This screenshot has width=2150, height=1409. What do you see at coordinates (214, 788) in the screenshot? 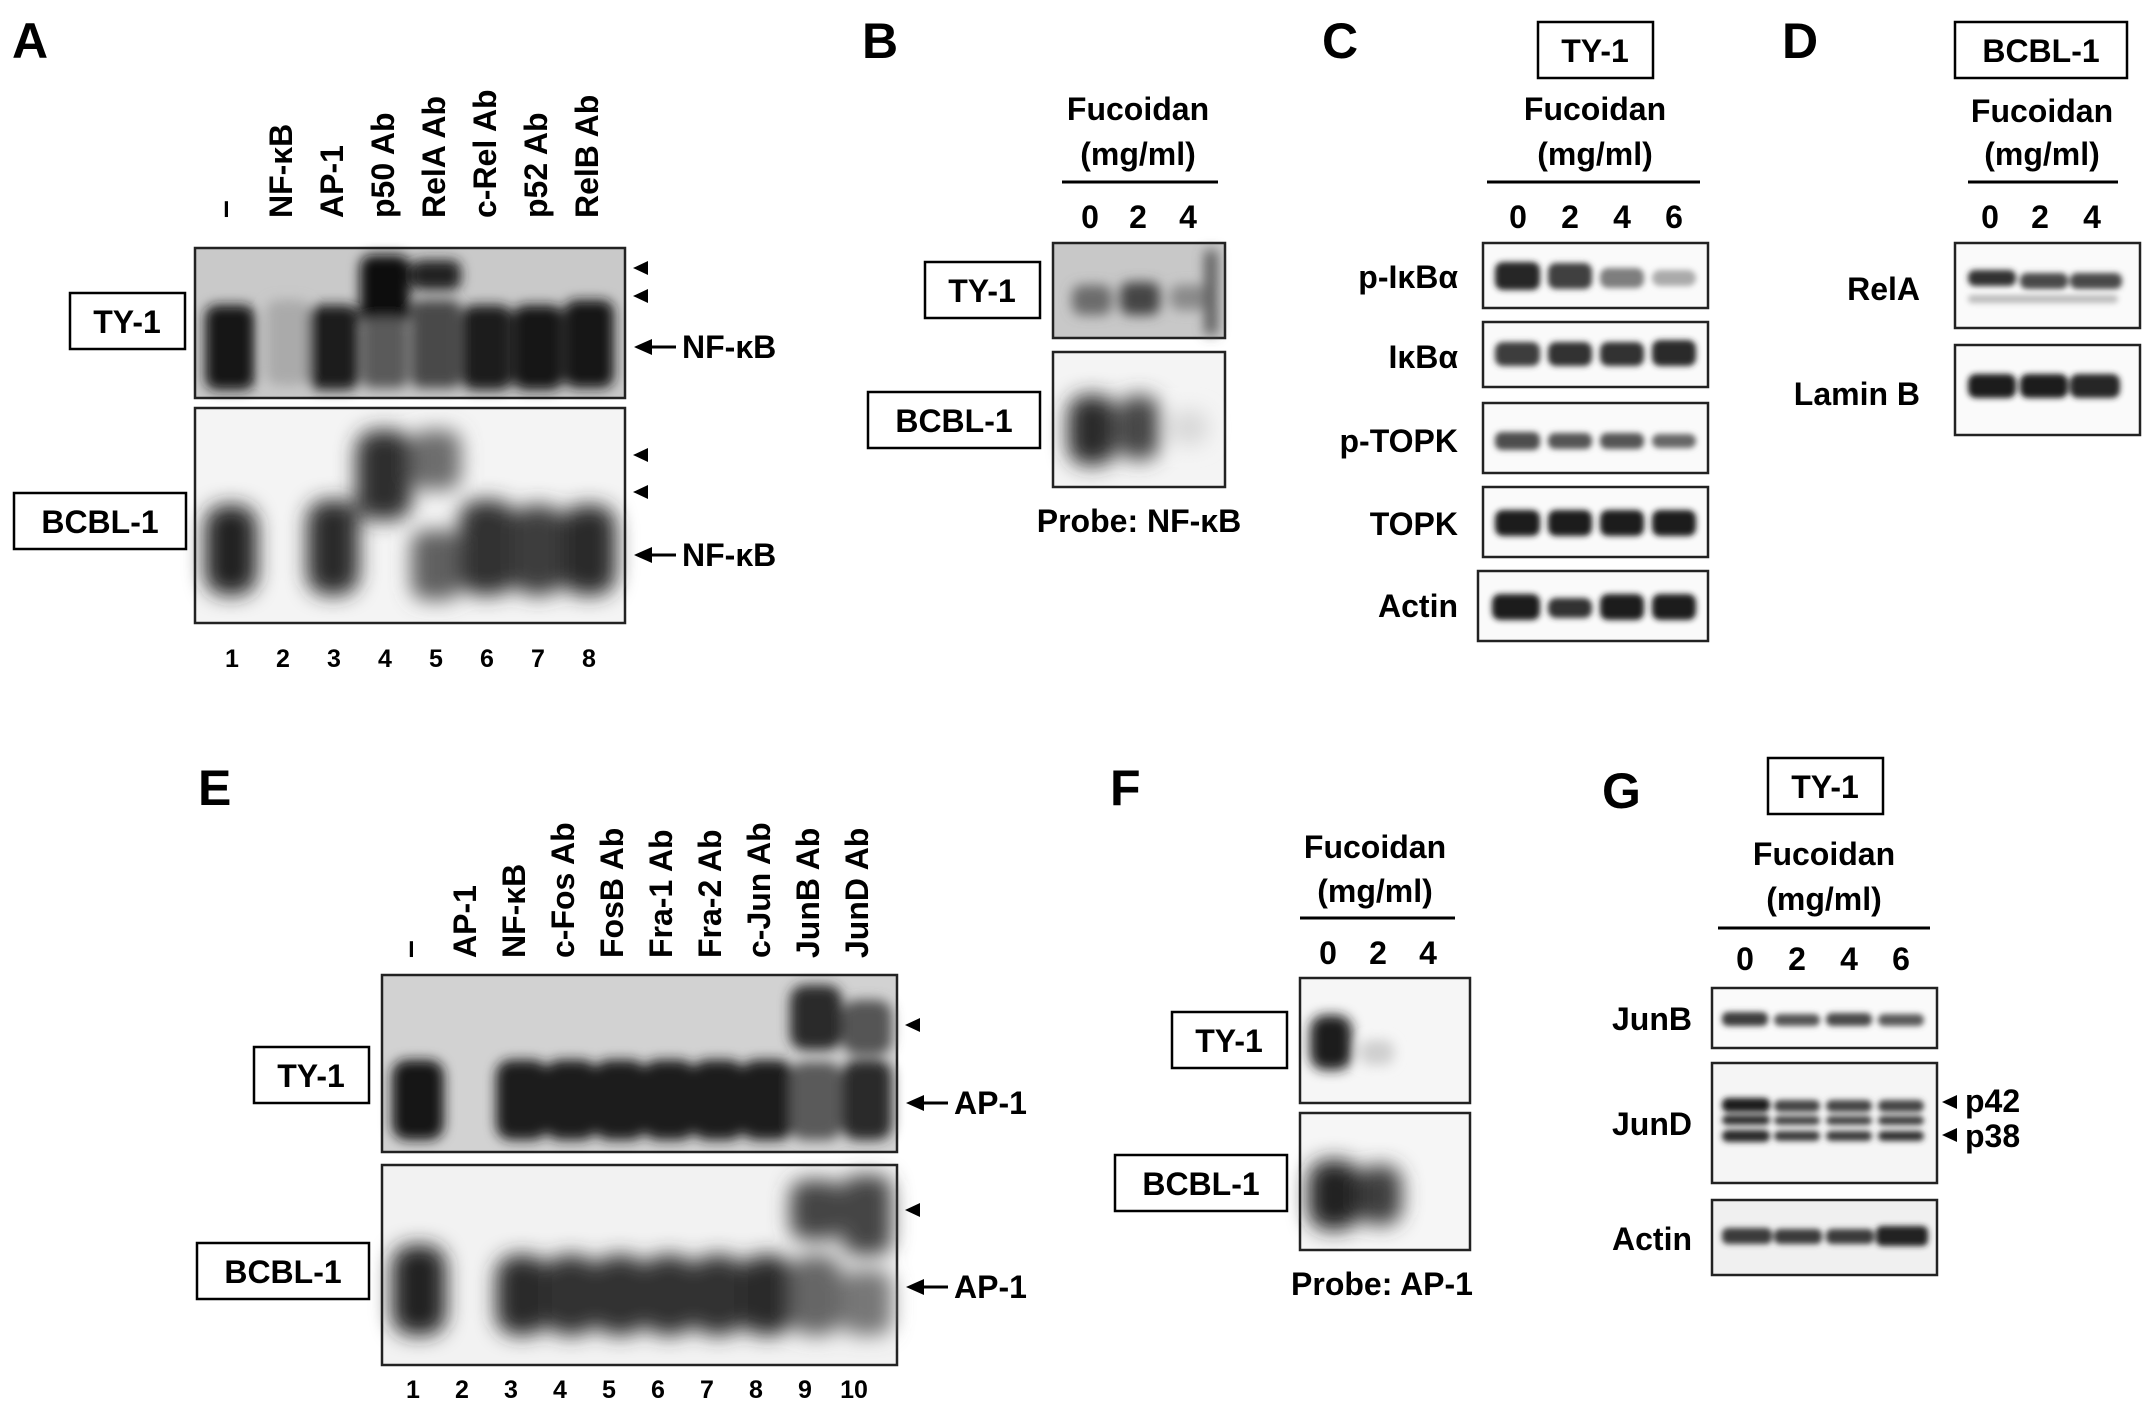
I see `panel-e-label: E` at bounding box center [214, 788].